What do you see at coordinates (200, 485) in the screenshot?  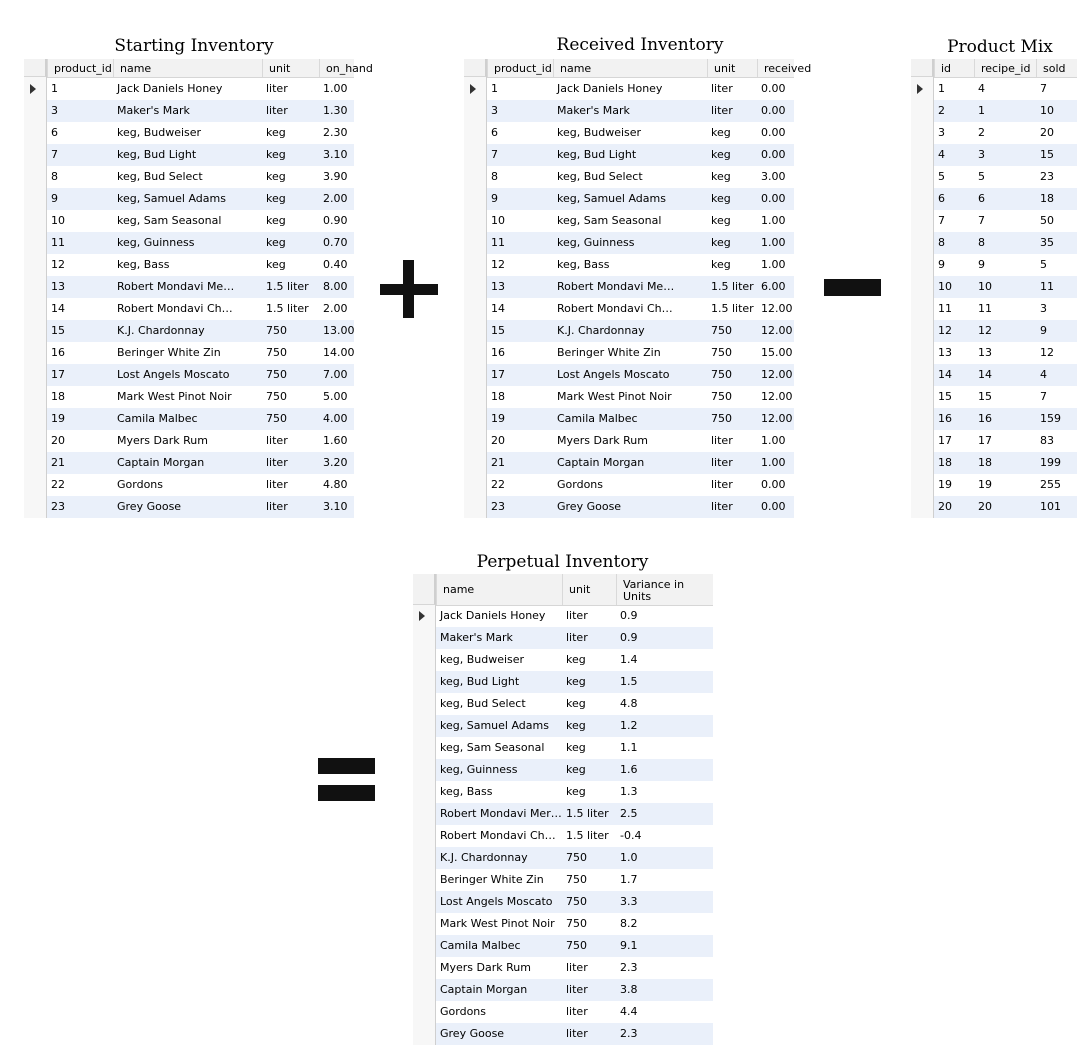 I see `table-row: 22 Gordons liter 4.80` at bounding box center [200, 485].